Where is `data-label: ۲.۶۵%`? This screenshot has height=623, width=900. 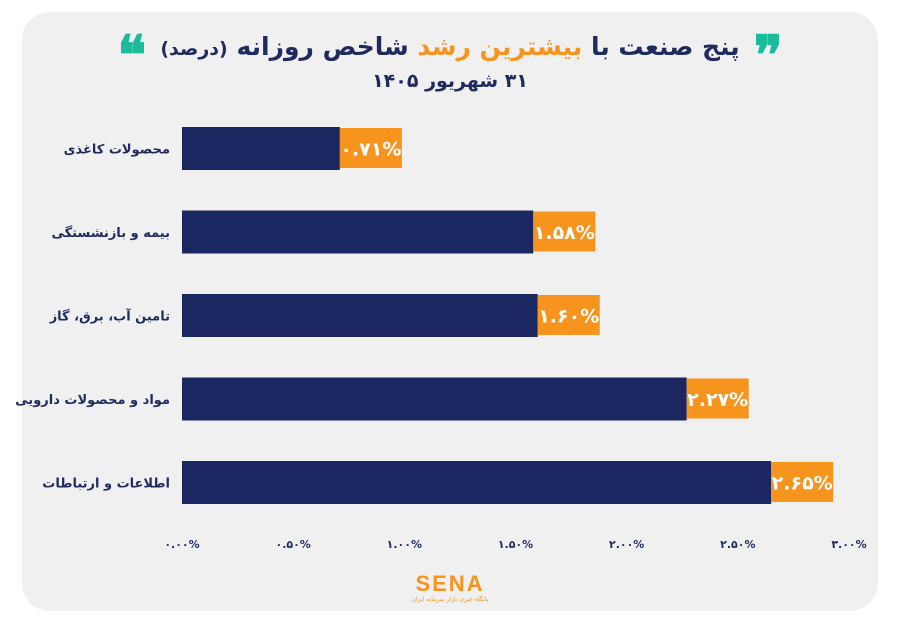
data-label: ۲.۶۵% is located at coordinates (802, 484).